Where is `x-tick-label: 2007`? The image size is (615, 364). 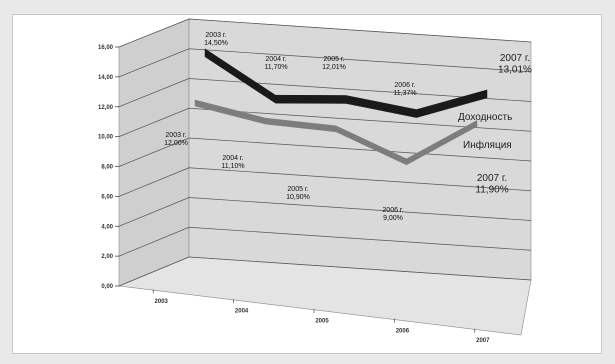 x-tick-label: 2007 is located at coordinates (483, 341).